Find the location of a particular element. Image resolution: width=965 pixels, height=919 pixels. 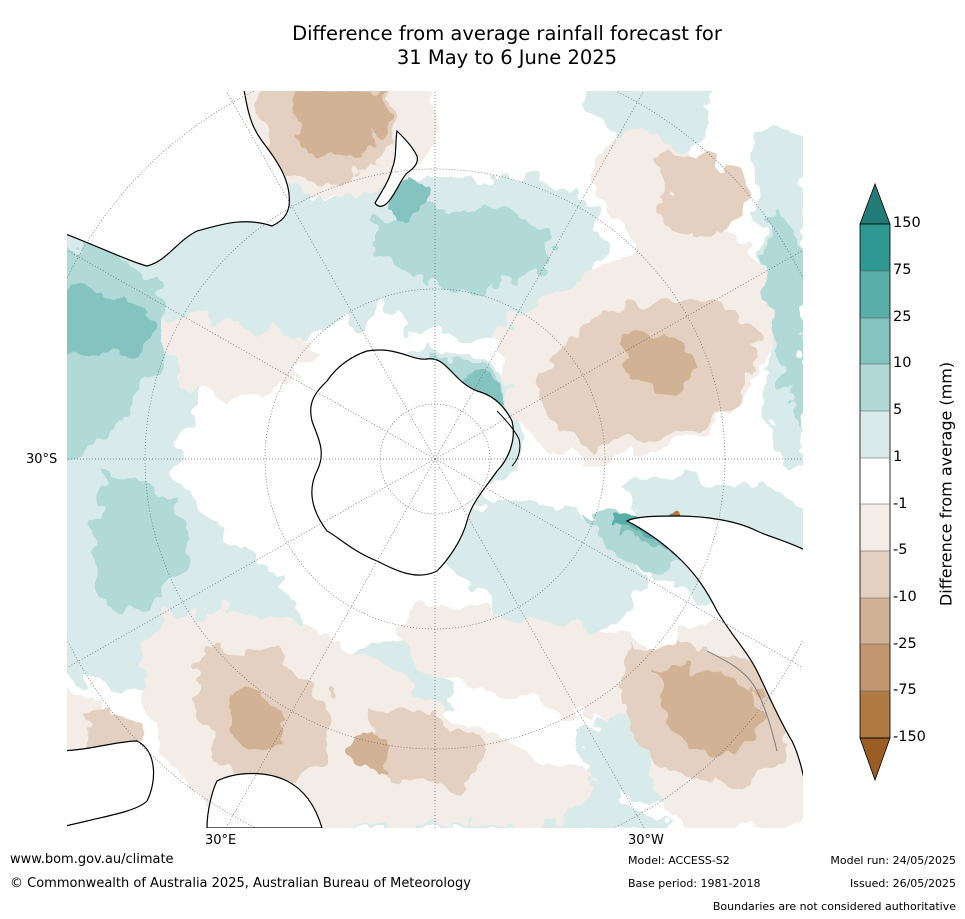

lon-label-30e: 30°E is located at coordinates (221, 840).